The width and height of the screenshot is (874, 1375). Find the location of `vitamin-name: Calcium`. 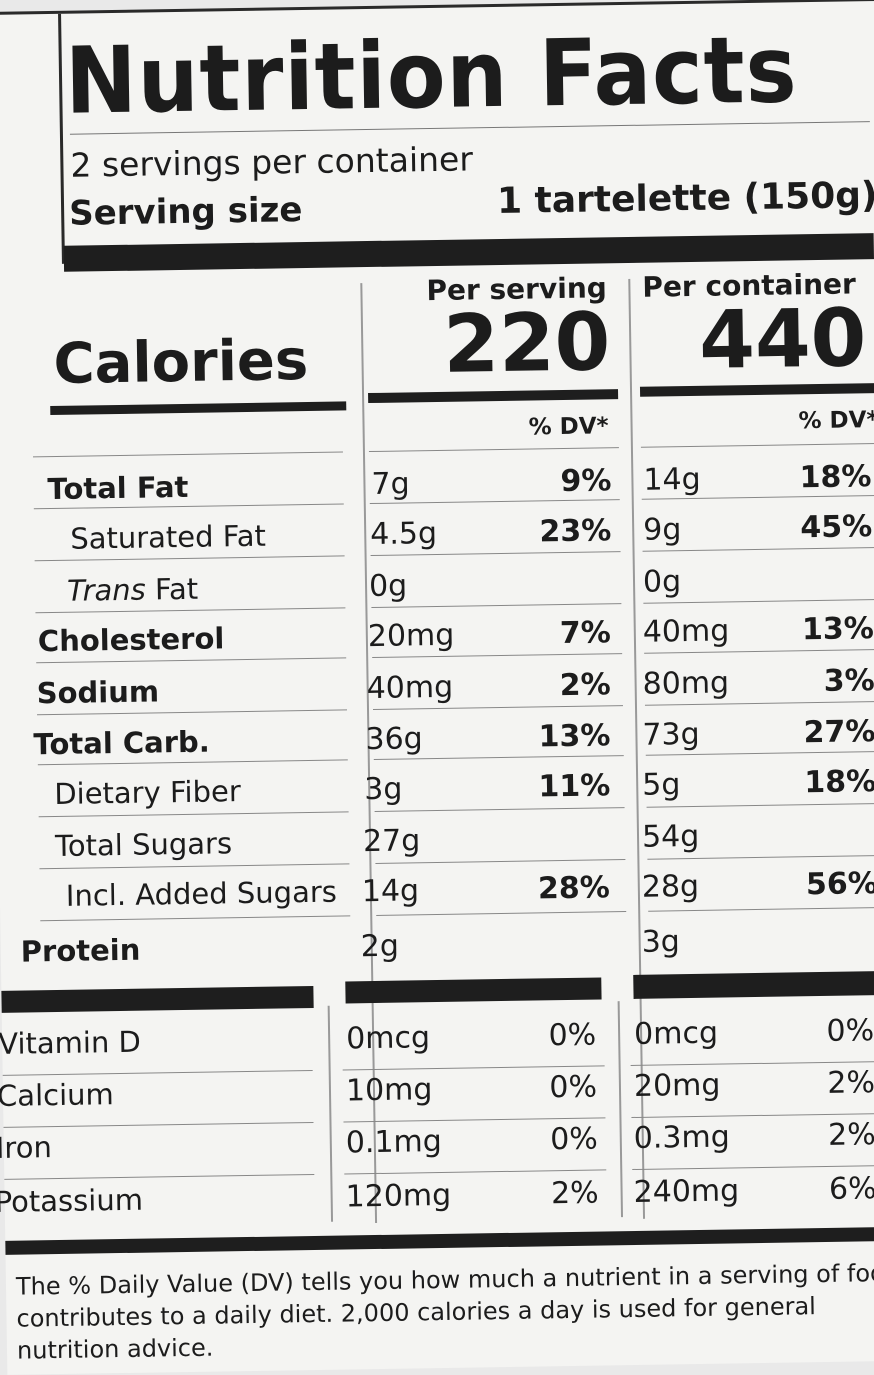

vitamin-name: Calcium is located at coordinates (57, 1095).